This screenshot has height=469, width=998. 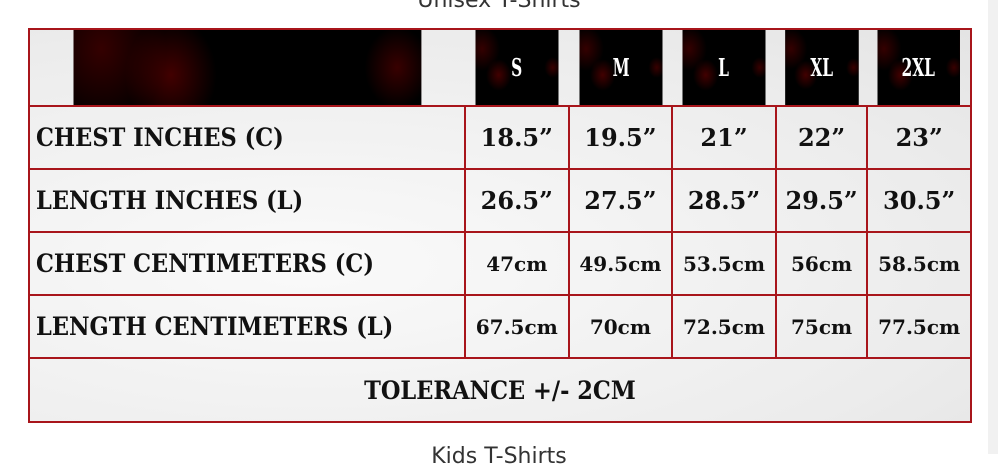 I want to click on cell-value: 30.5”, so click(x=919, y=200).